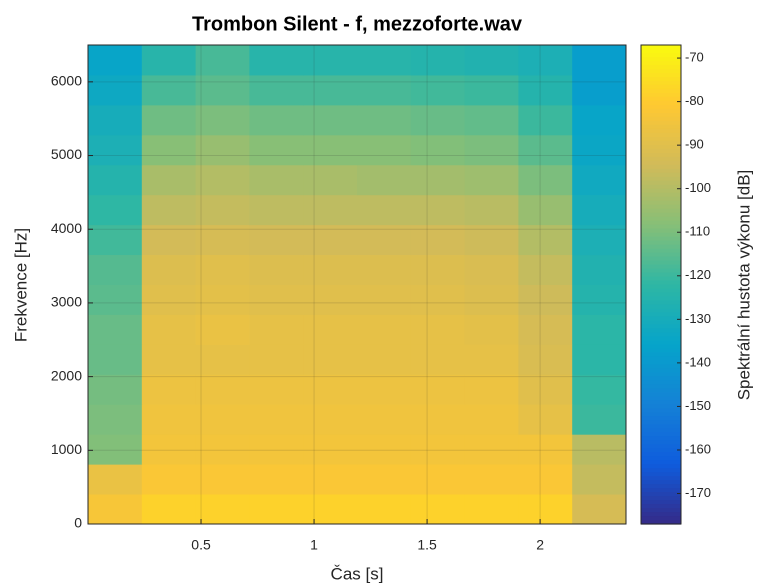 This screenshot has width=759, height=588. What do you see at coordinates (357, 573) in the screenshot?
I see `x-axis-label: Čas [s]` at bounding box center [357, 573].